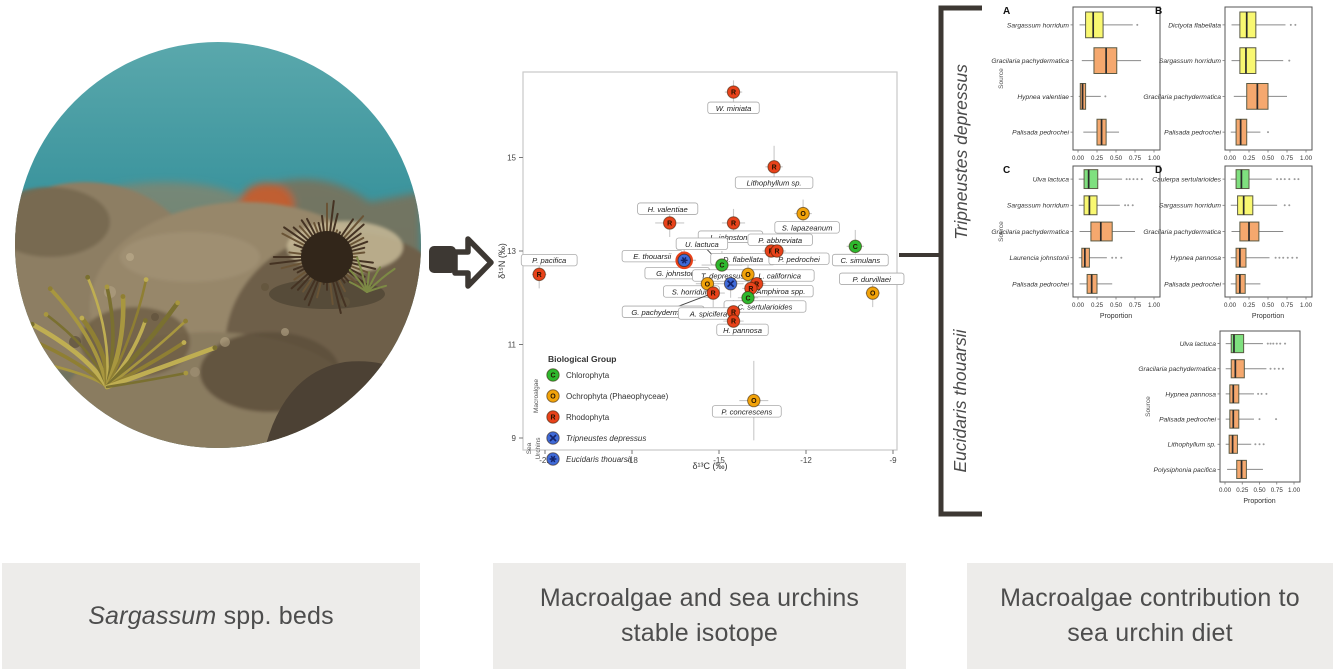 This screenshot has width=1333, height=672. Describe the element at coordinates (779, 276) in the screenshot. I see `species-label: L. californica` at that location.